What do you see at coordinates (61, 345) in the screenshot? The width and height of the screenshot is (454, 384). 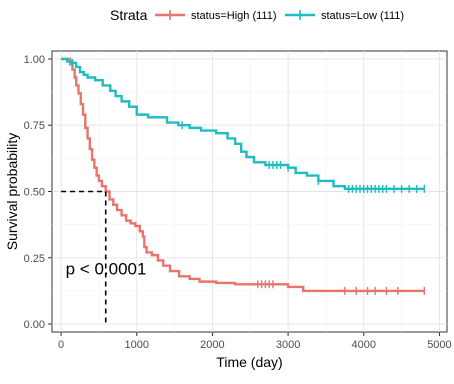 I see `x-tick-label: 0` at bounding box center [61, 345].